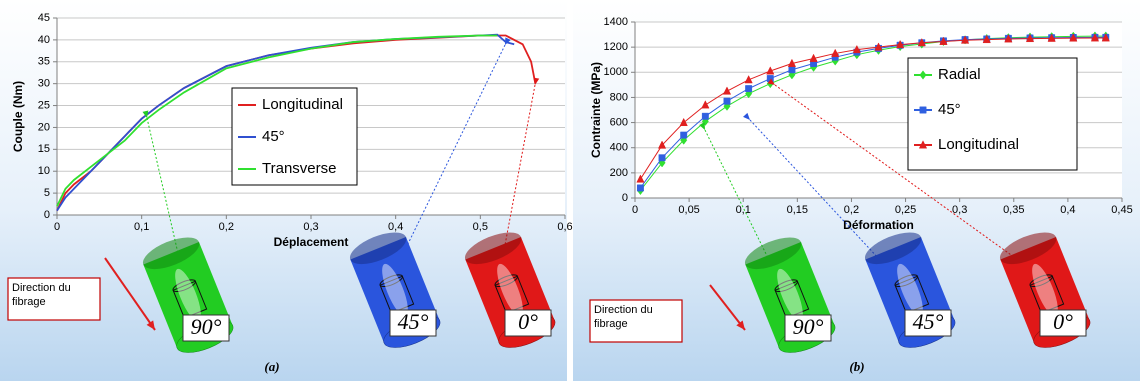  Describe the element at coordinates (743, 210) in the screenshot. I see `x-tick-label: 0,1` at that location.